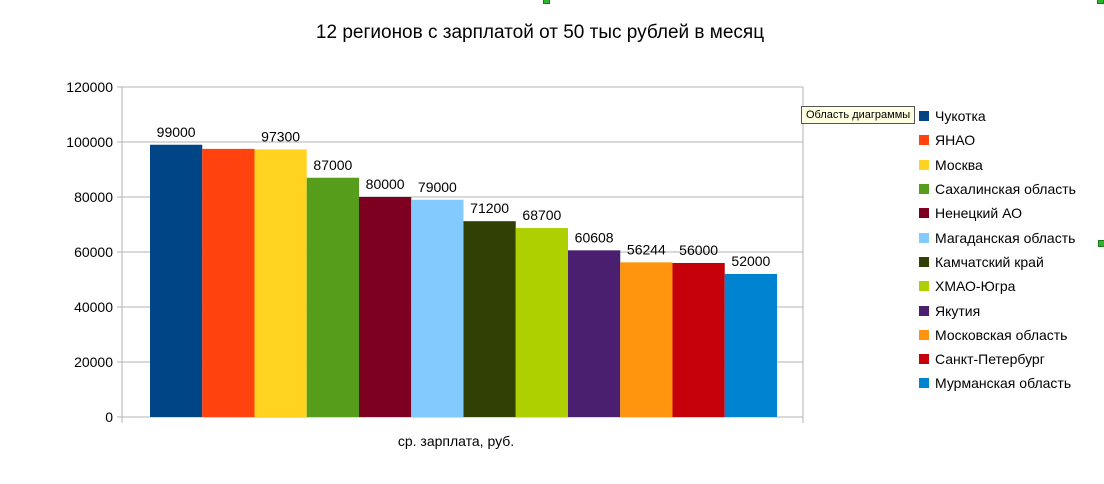  I want to click on legend-item: Мурманская область, so click(997, 383).